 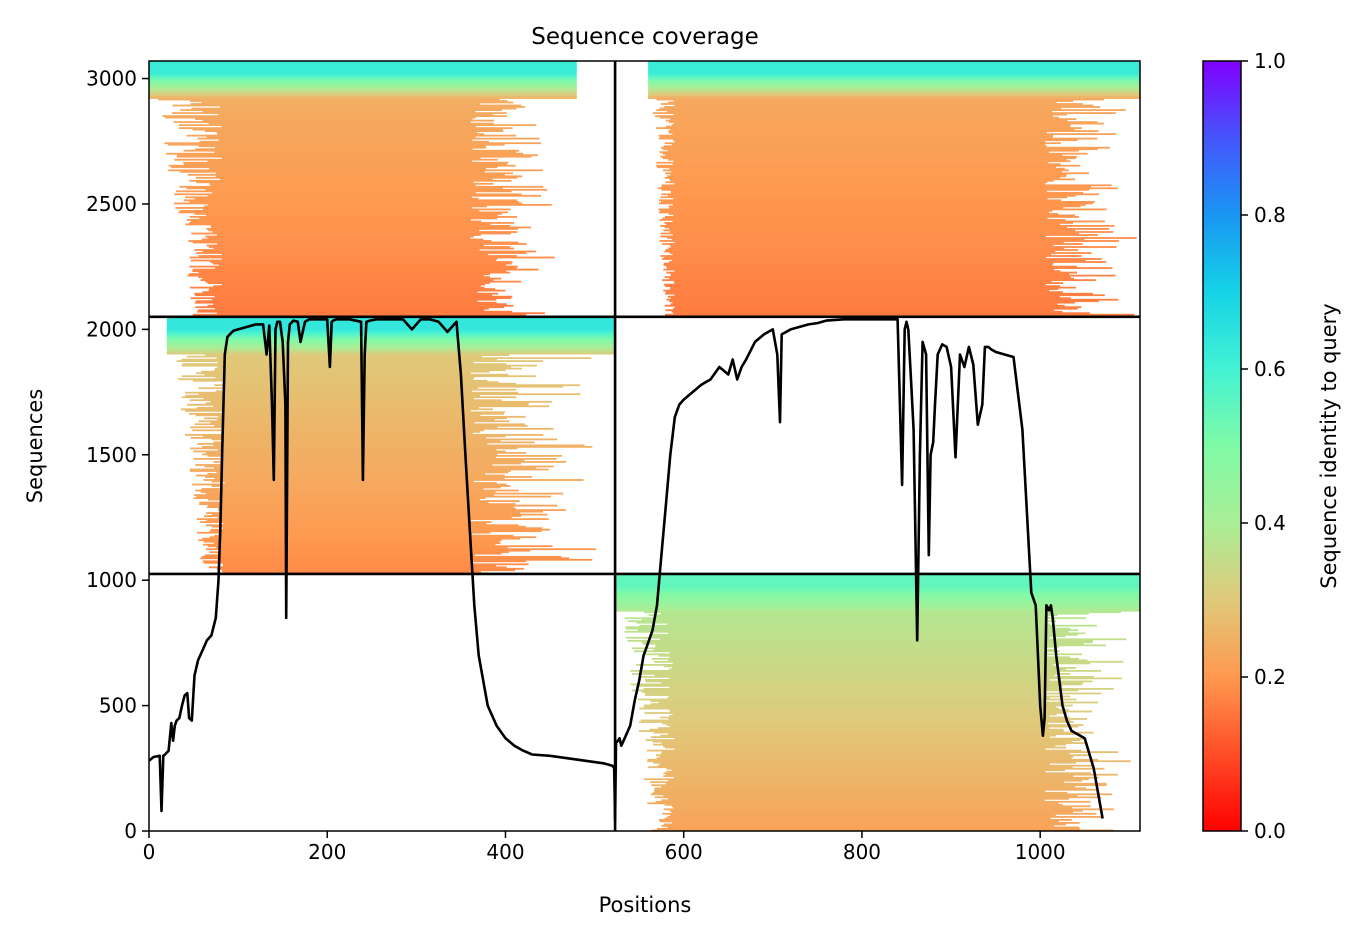 I want to click on chart-title: Sequence coverage, so click(x=645, y=37).